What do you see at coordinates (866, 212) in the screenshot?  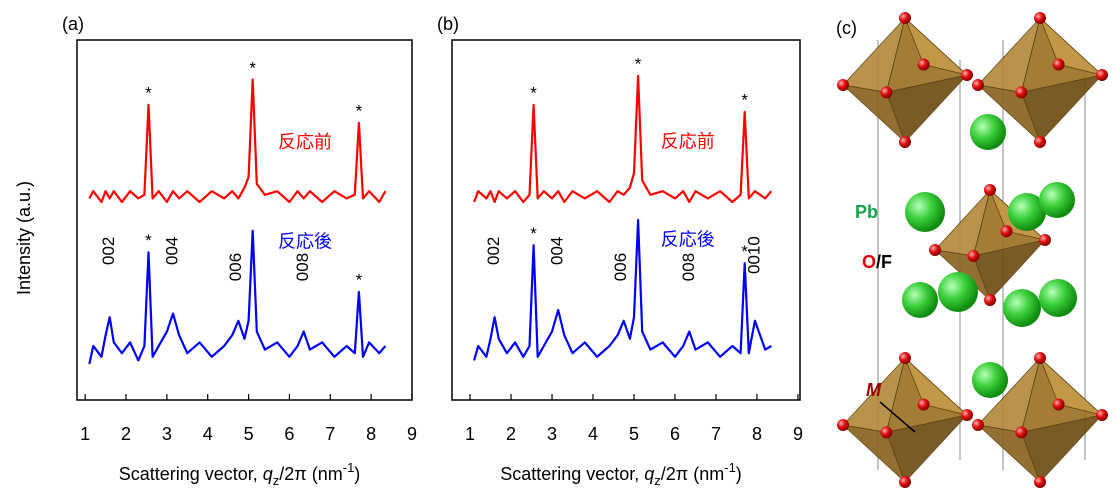 I see `atom-label-pb: Pb` at bounding box center [866, 212].